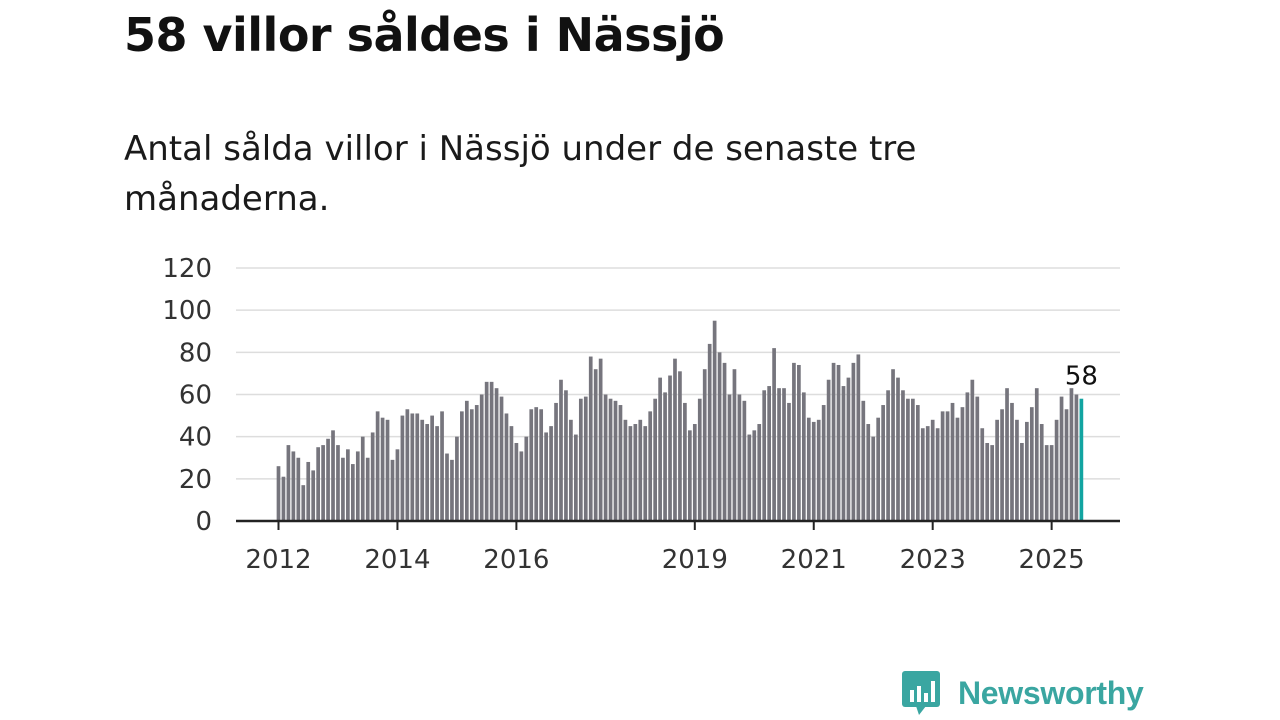  I want to click on y-tick-label: 100, so click(187, 311).